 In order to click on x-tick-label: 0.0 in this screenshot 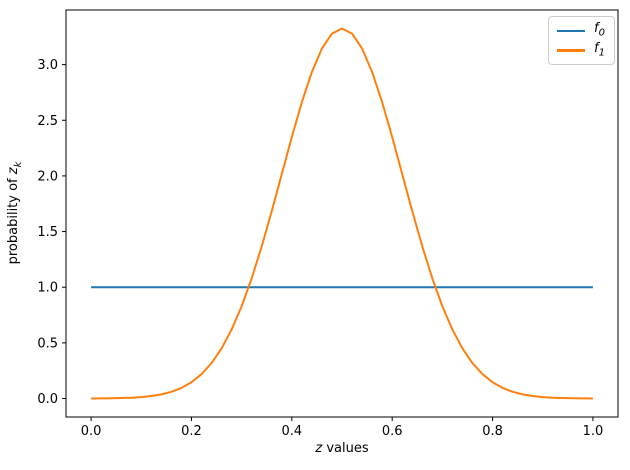, I will do `click(91, 431)`.